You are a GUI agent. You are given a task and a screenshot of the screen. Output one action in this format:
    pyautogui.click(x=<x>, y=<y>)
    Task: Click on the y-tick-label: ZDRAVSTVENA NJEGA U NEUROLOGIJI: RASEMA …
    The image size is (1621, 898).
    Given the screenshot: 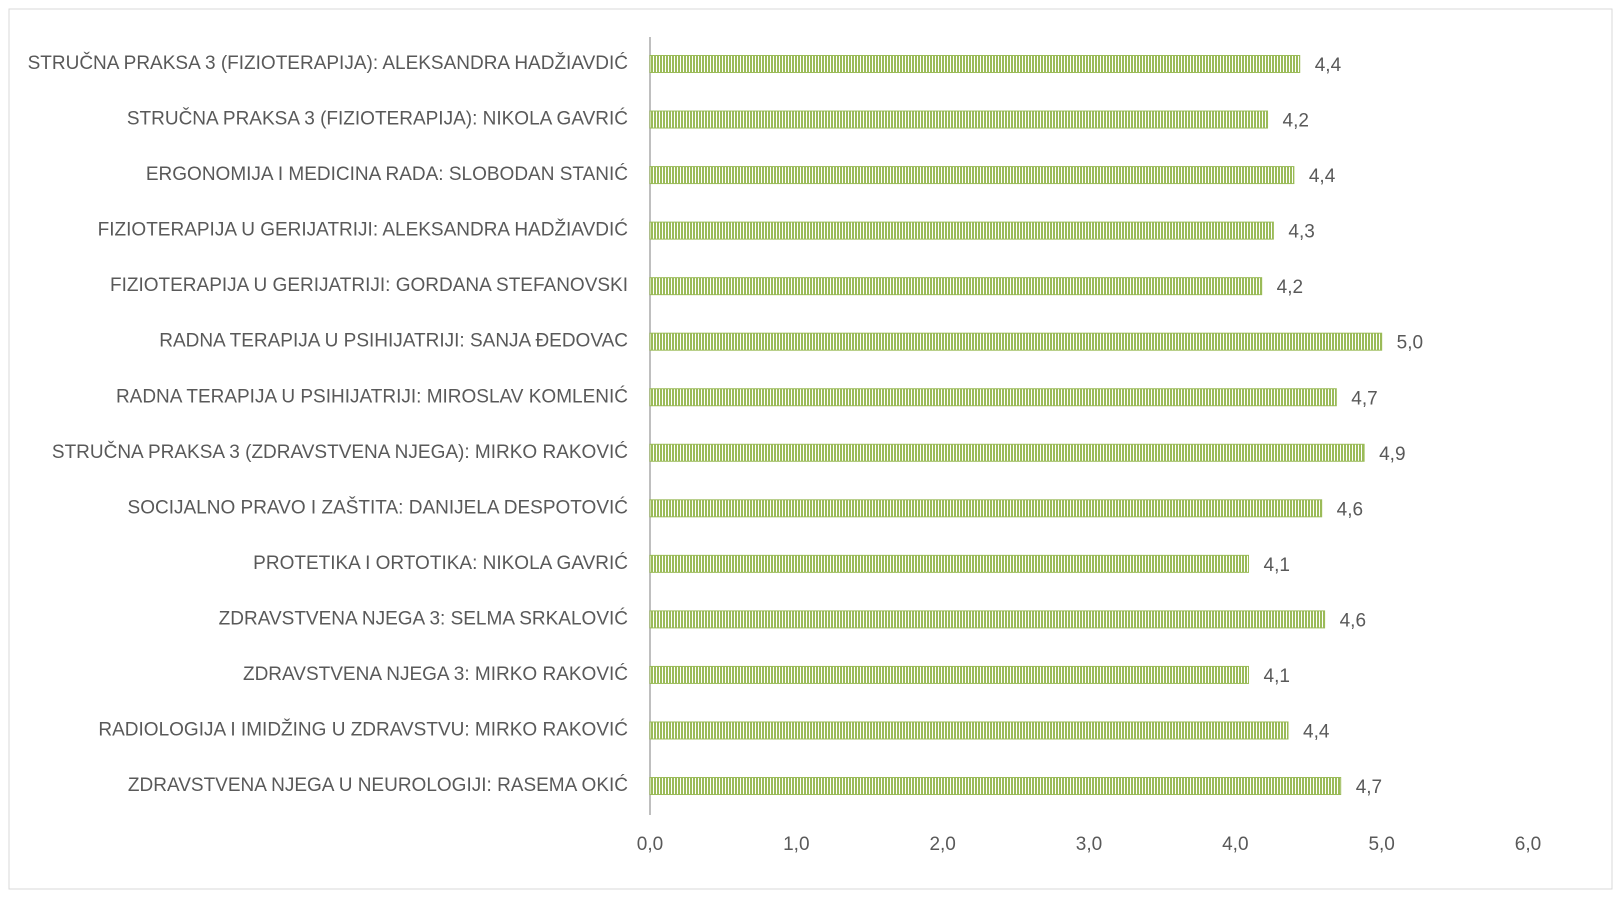 What is the action you would take?
    pyautogui.click(x=378, y=785)
    